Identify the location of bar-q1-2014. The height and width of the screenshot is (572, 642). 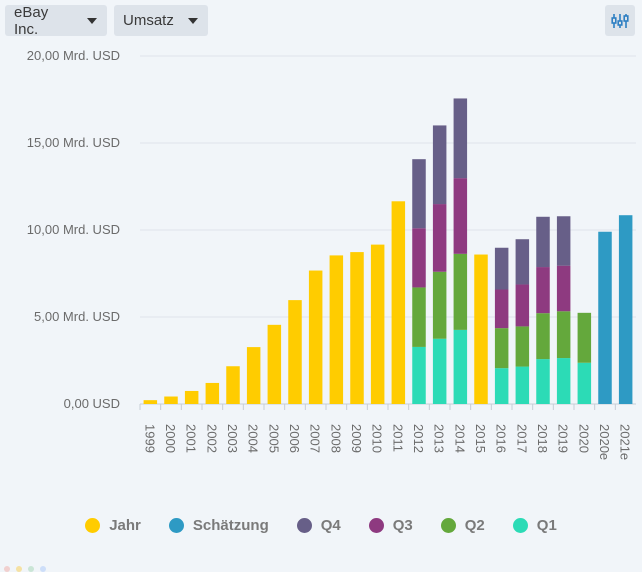
(460, 366).